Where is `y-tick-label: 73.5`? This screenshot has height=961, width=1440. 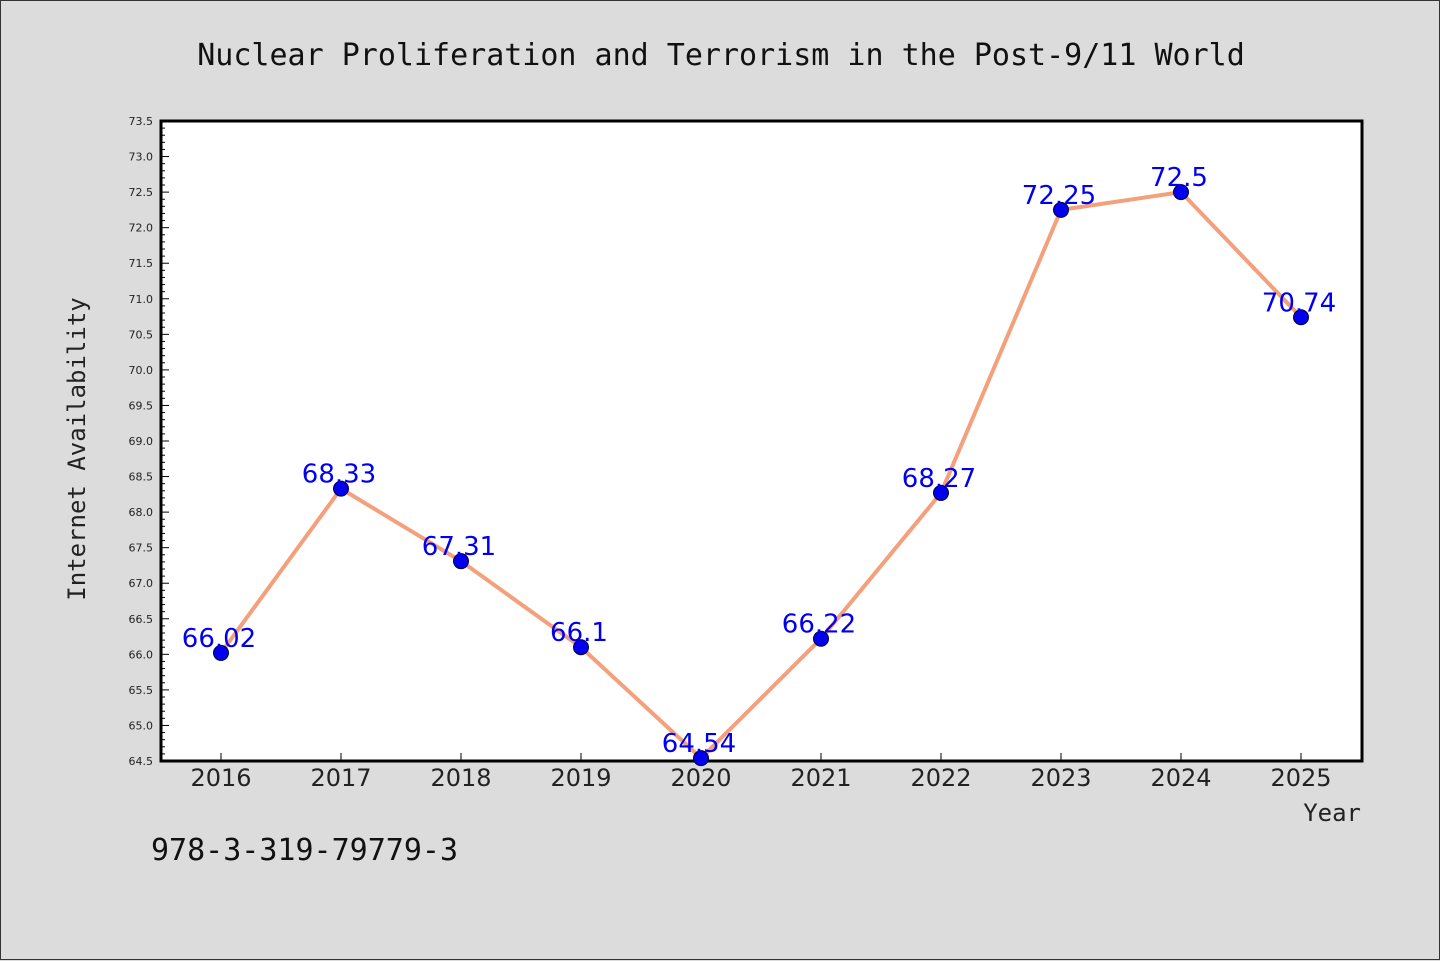
y-tick-label: 73.5 is located at coordinates (141, 121).